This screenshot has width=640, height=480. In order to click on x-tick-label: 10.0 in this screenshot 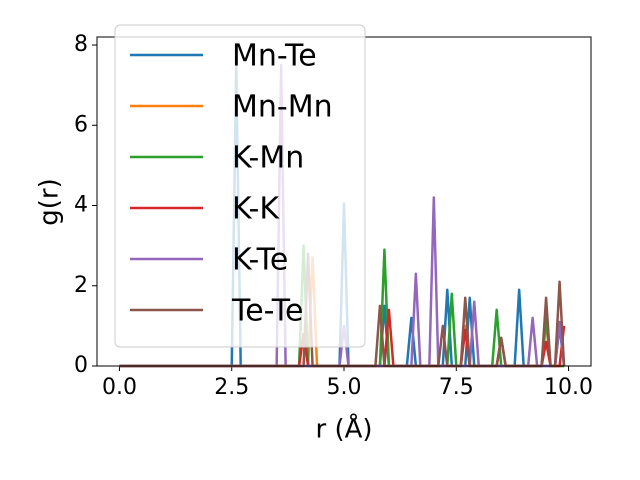, I will do `click(568, 387)`.